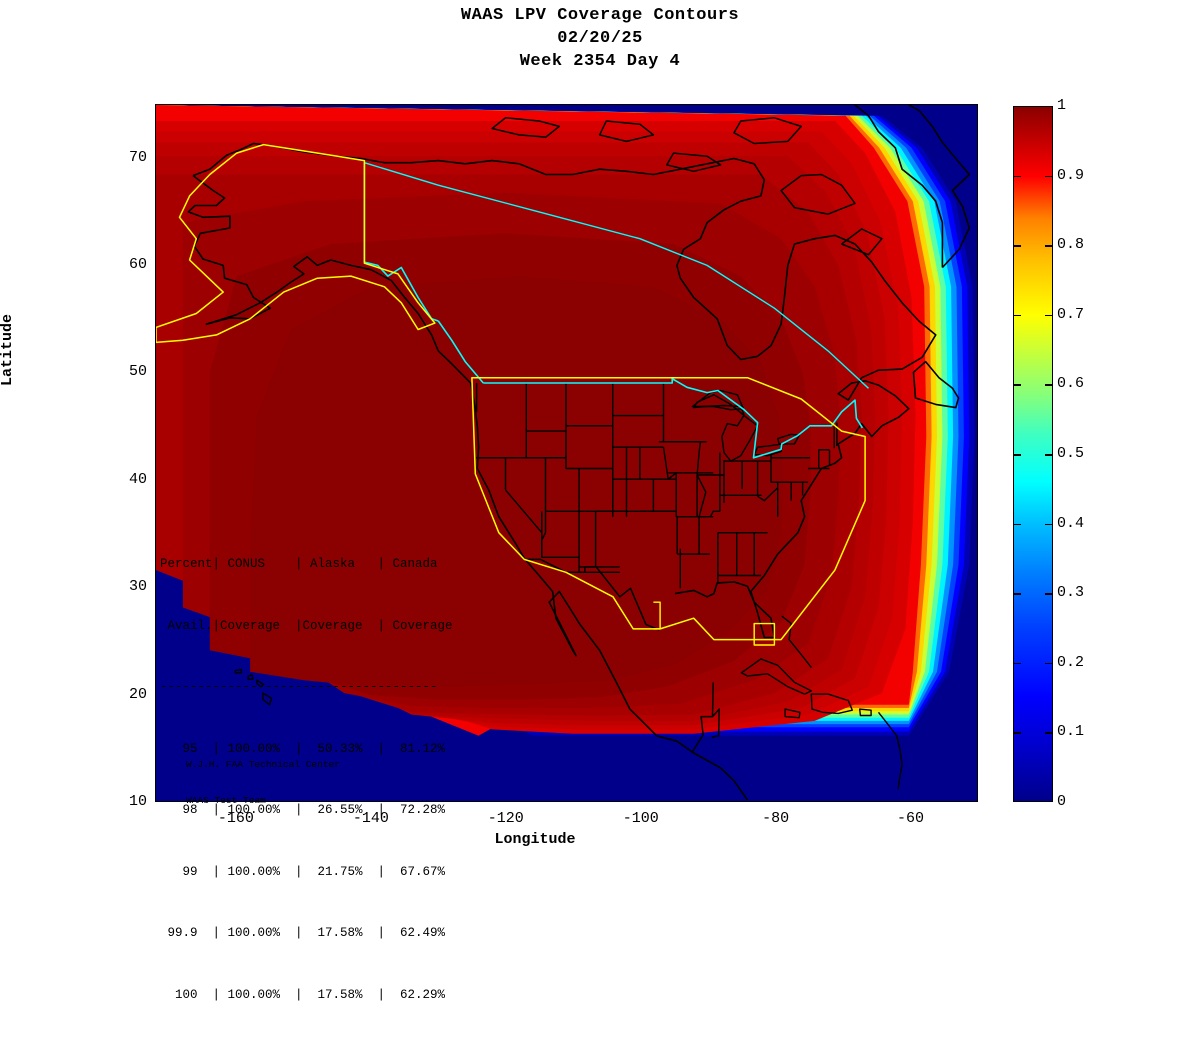  What do you see at coordinates (137, 694) in the screenshot?
I see `y-tick-20: 20` at bounding box center [137, 694].